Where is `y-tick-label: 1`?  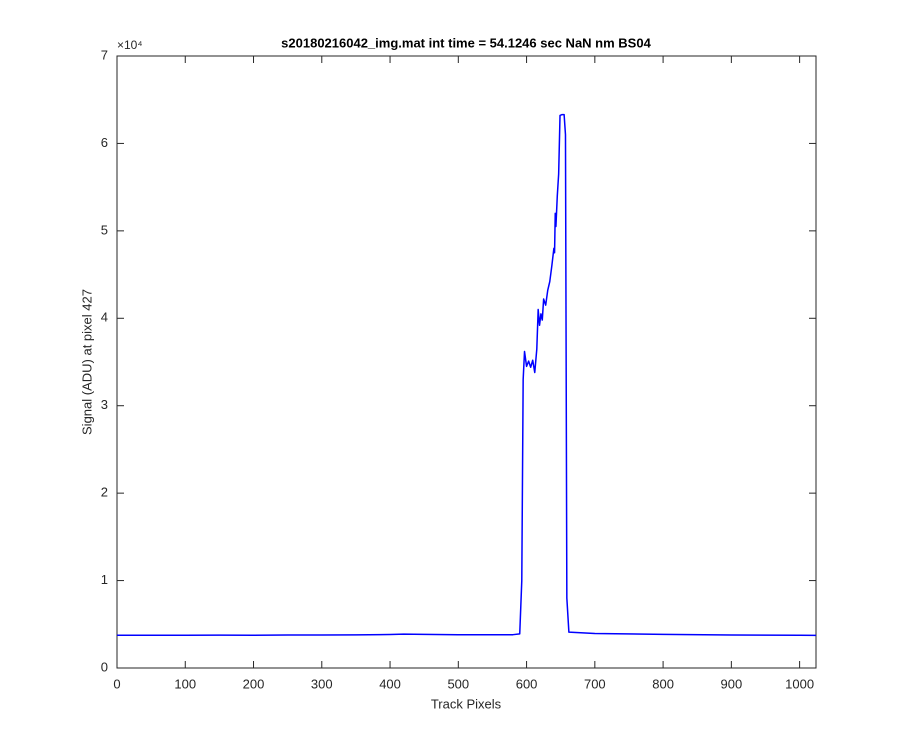
y-tick-label: 1 is located at coordinates (104, 579).